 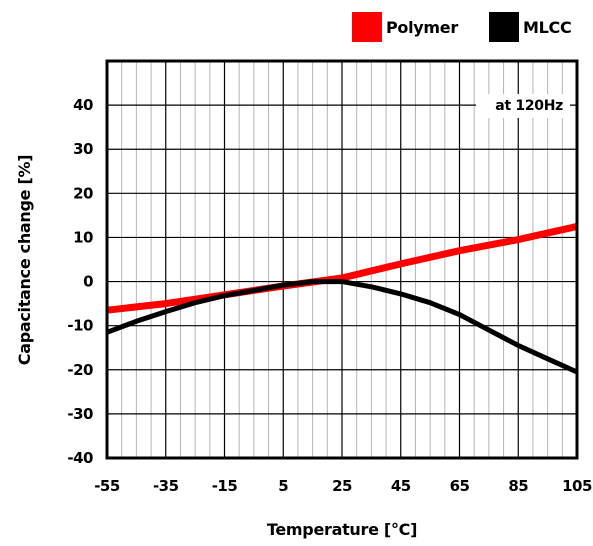 I want to click on y-tick-label: 40, so click(x=83, y=105).